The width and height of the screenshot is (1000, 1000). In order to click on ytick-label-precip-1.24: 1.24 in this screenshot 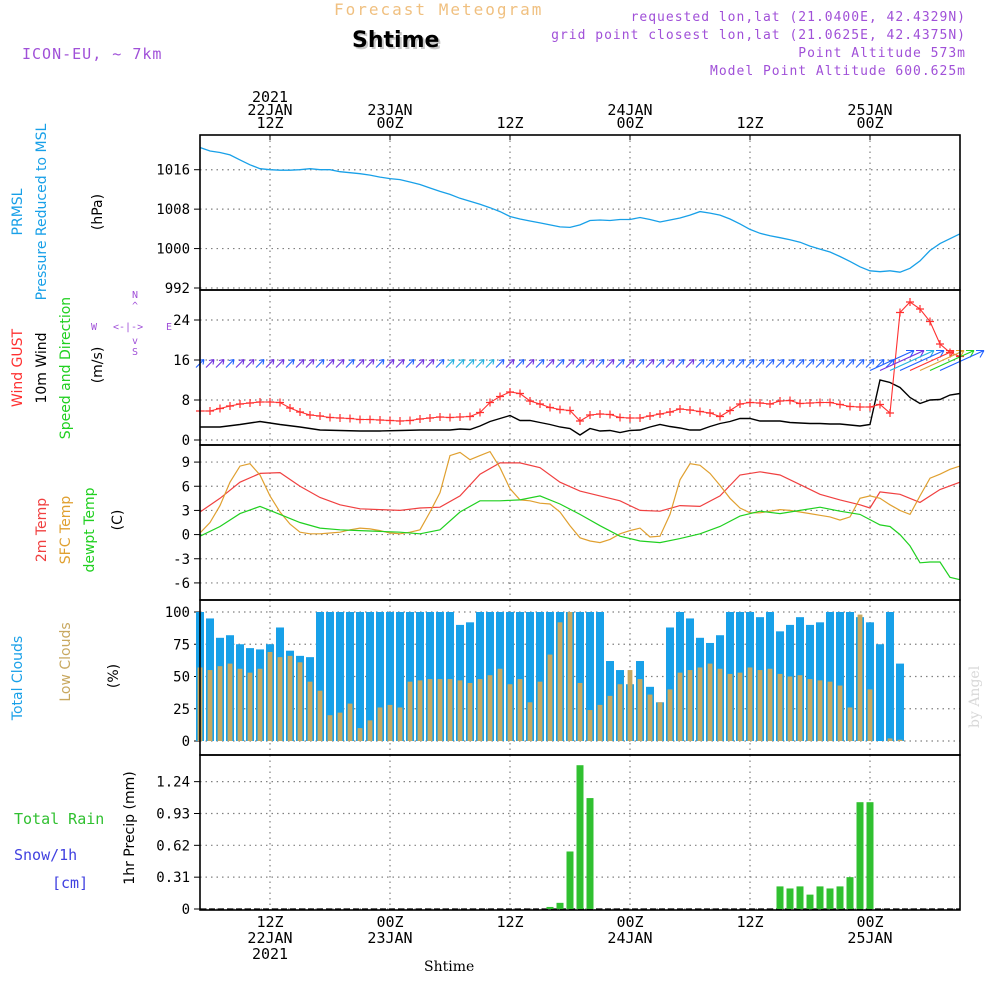, I will do `click(173, 783)`.